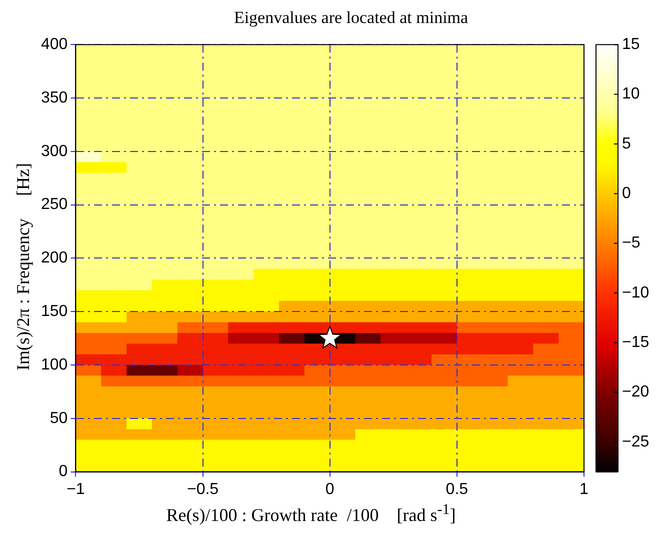  I want to click on y-tick-label: 150, so click(54, 311).